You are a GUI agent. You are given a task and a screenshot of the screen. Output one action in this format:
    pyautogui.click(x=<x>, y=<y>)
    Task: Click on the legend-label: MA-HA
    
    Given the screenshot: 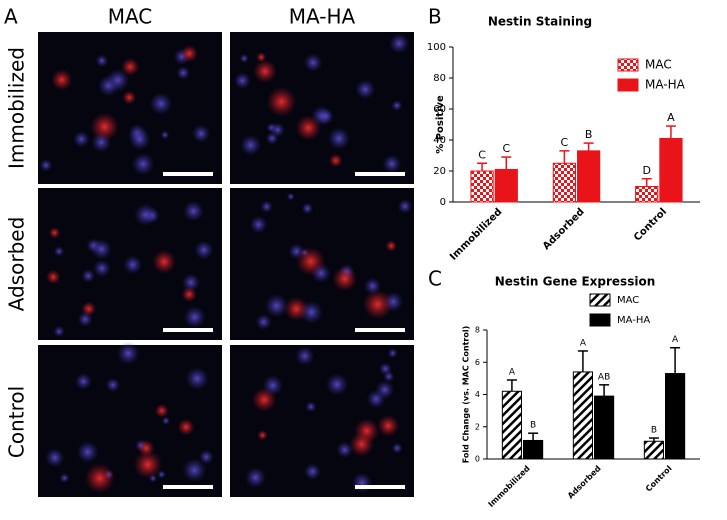 What is the action you would take?
    pyautogui.click(x=633, y=320)
    